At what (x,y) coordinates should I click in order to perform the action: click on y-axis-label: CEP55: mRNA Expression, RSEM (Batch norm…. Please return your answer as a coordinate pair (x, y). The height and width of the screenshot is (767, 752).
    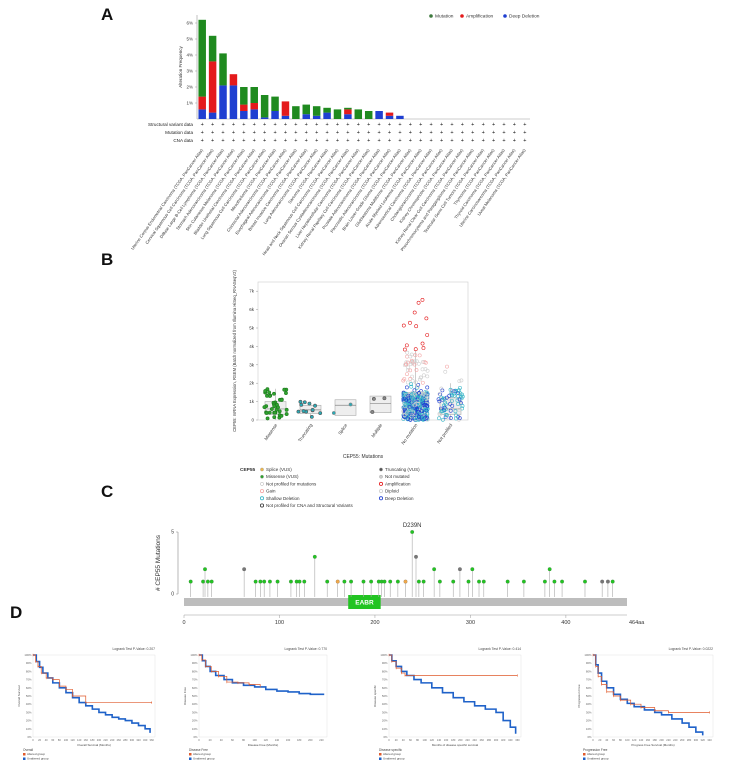
    Looking at the image, I should click on (234, 351).